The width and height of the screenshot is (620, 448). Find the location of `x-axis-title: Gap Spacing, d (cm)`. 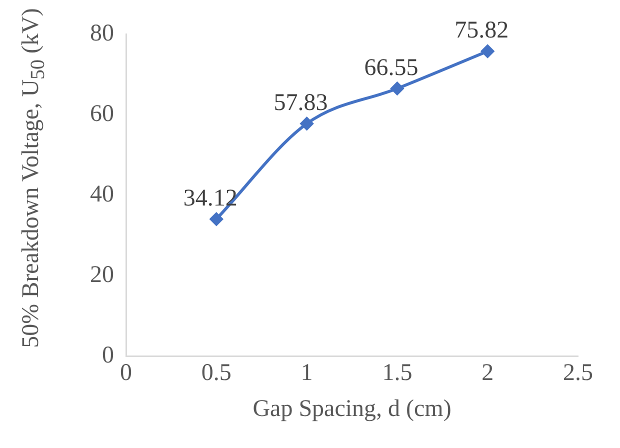

x-axis-title: Gap Spacing, d (cm) is located at coordinates (352, 409).